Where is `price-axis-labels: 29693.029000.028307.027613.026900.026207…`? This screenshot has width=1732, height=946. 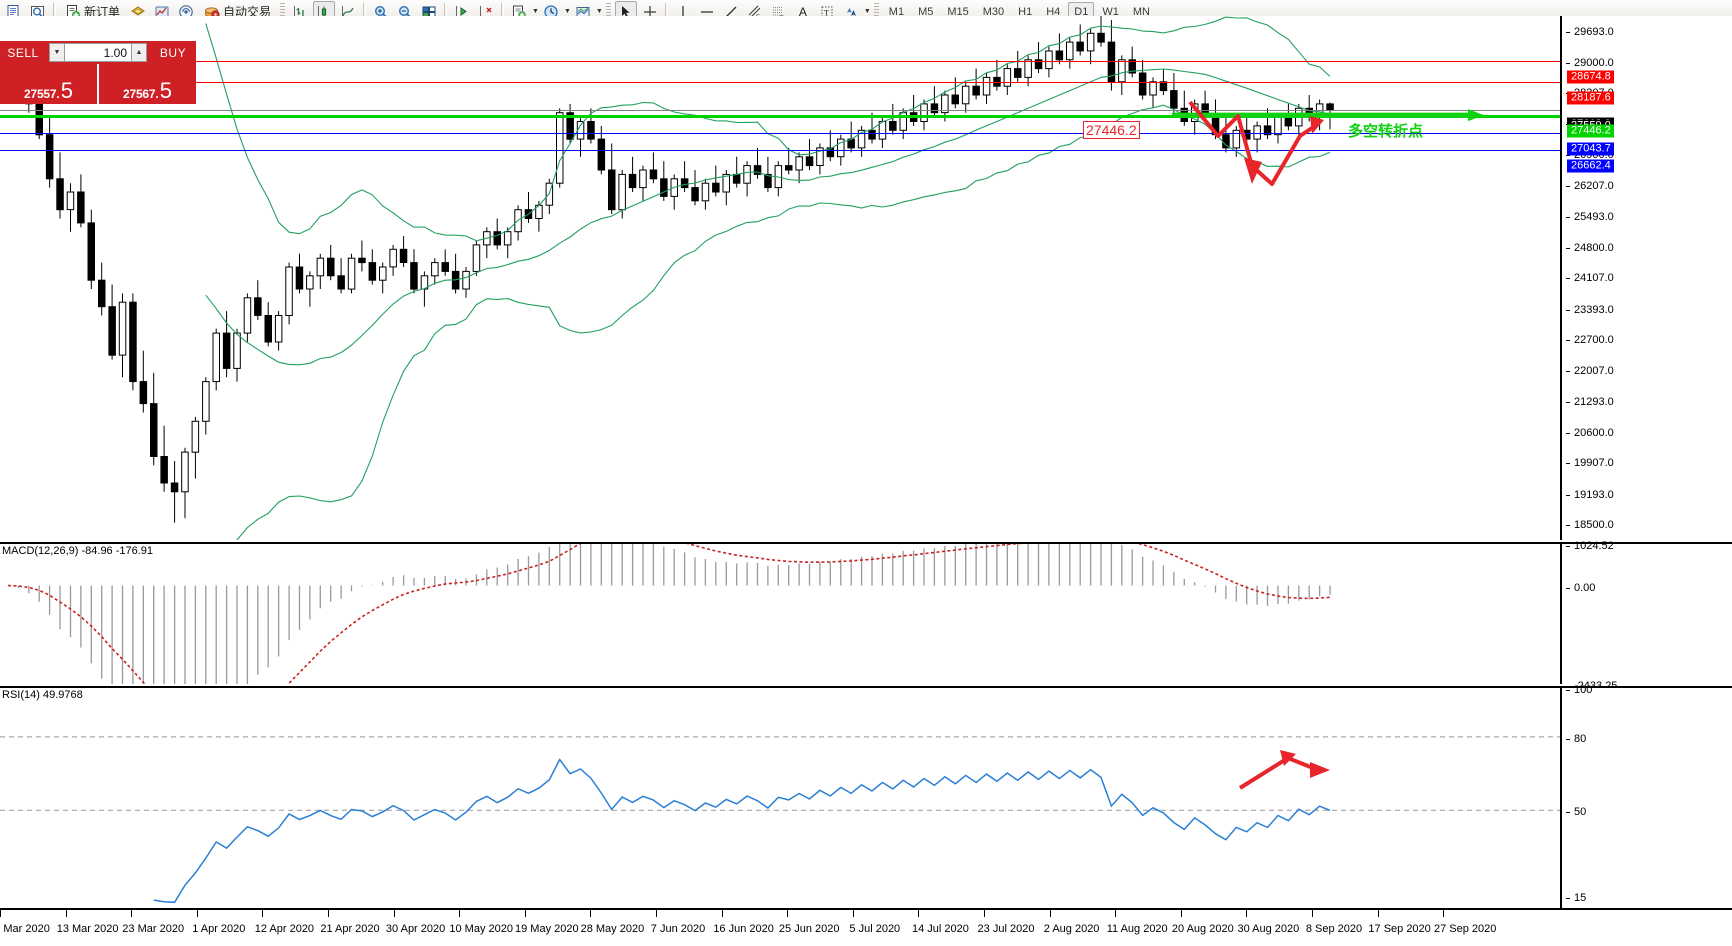
price-axis-labels: 29693.029000.028307.027613.026900.026207… is located at coordinates (1649, 278).